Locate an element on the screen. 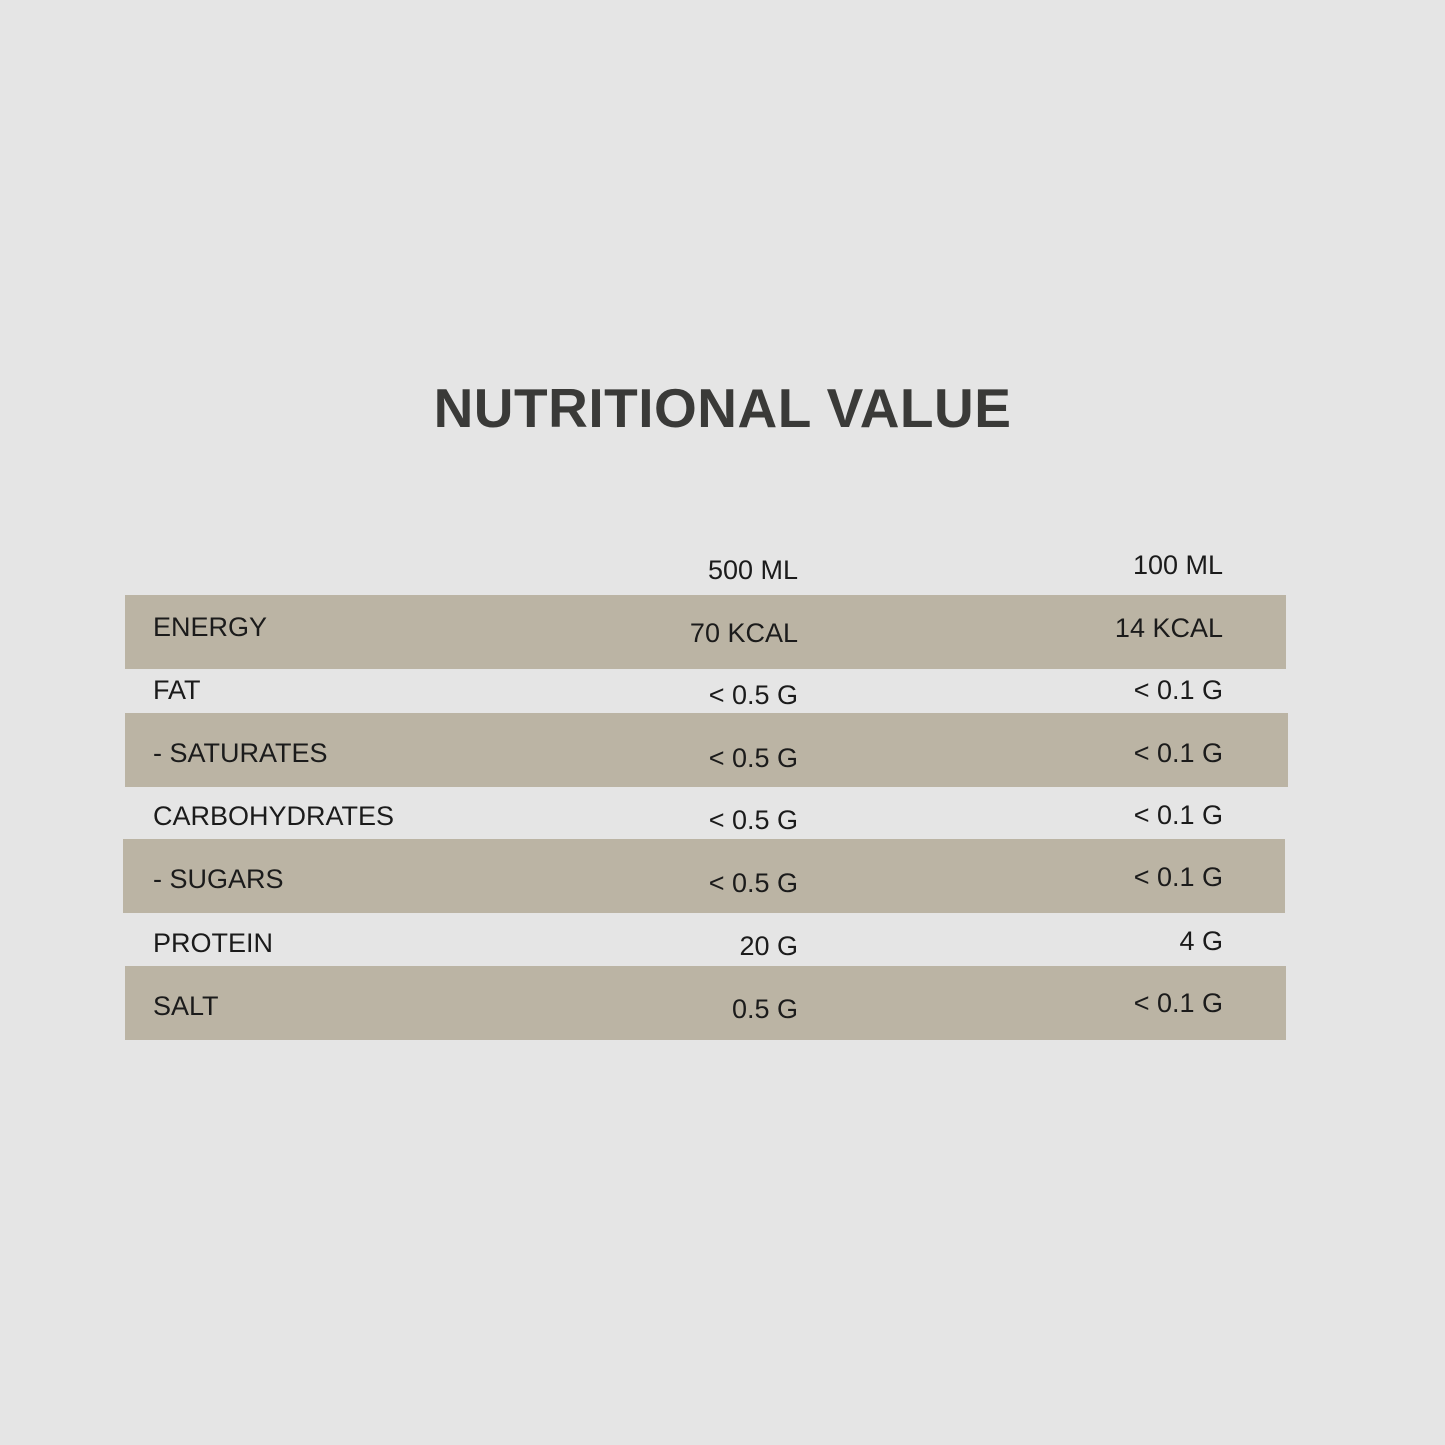 The width and height of the screenshot is (1445, 1445). header-500ml: 500 ML is located at coordinates (752, 570).